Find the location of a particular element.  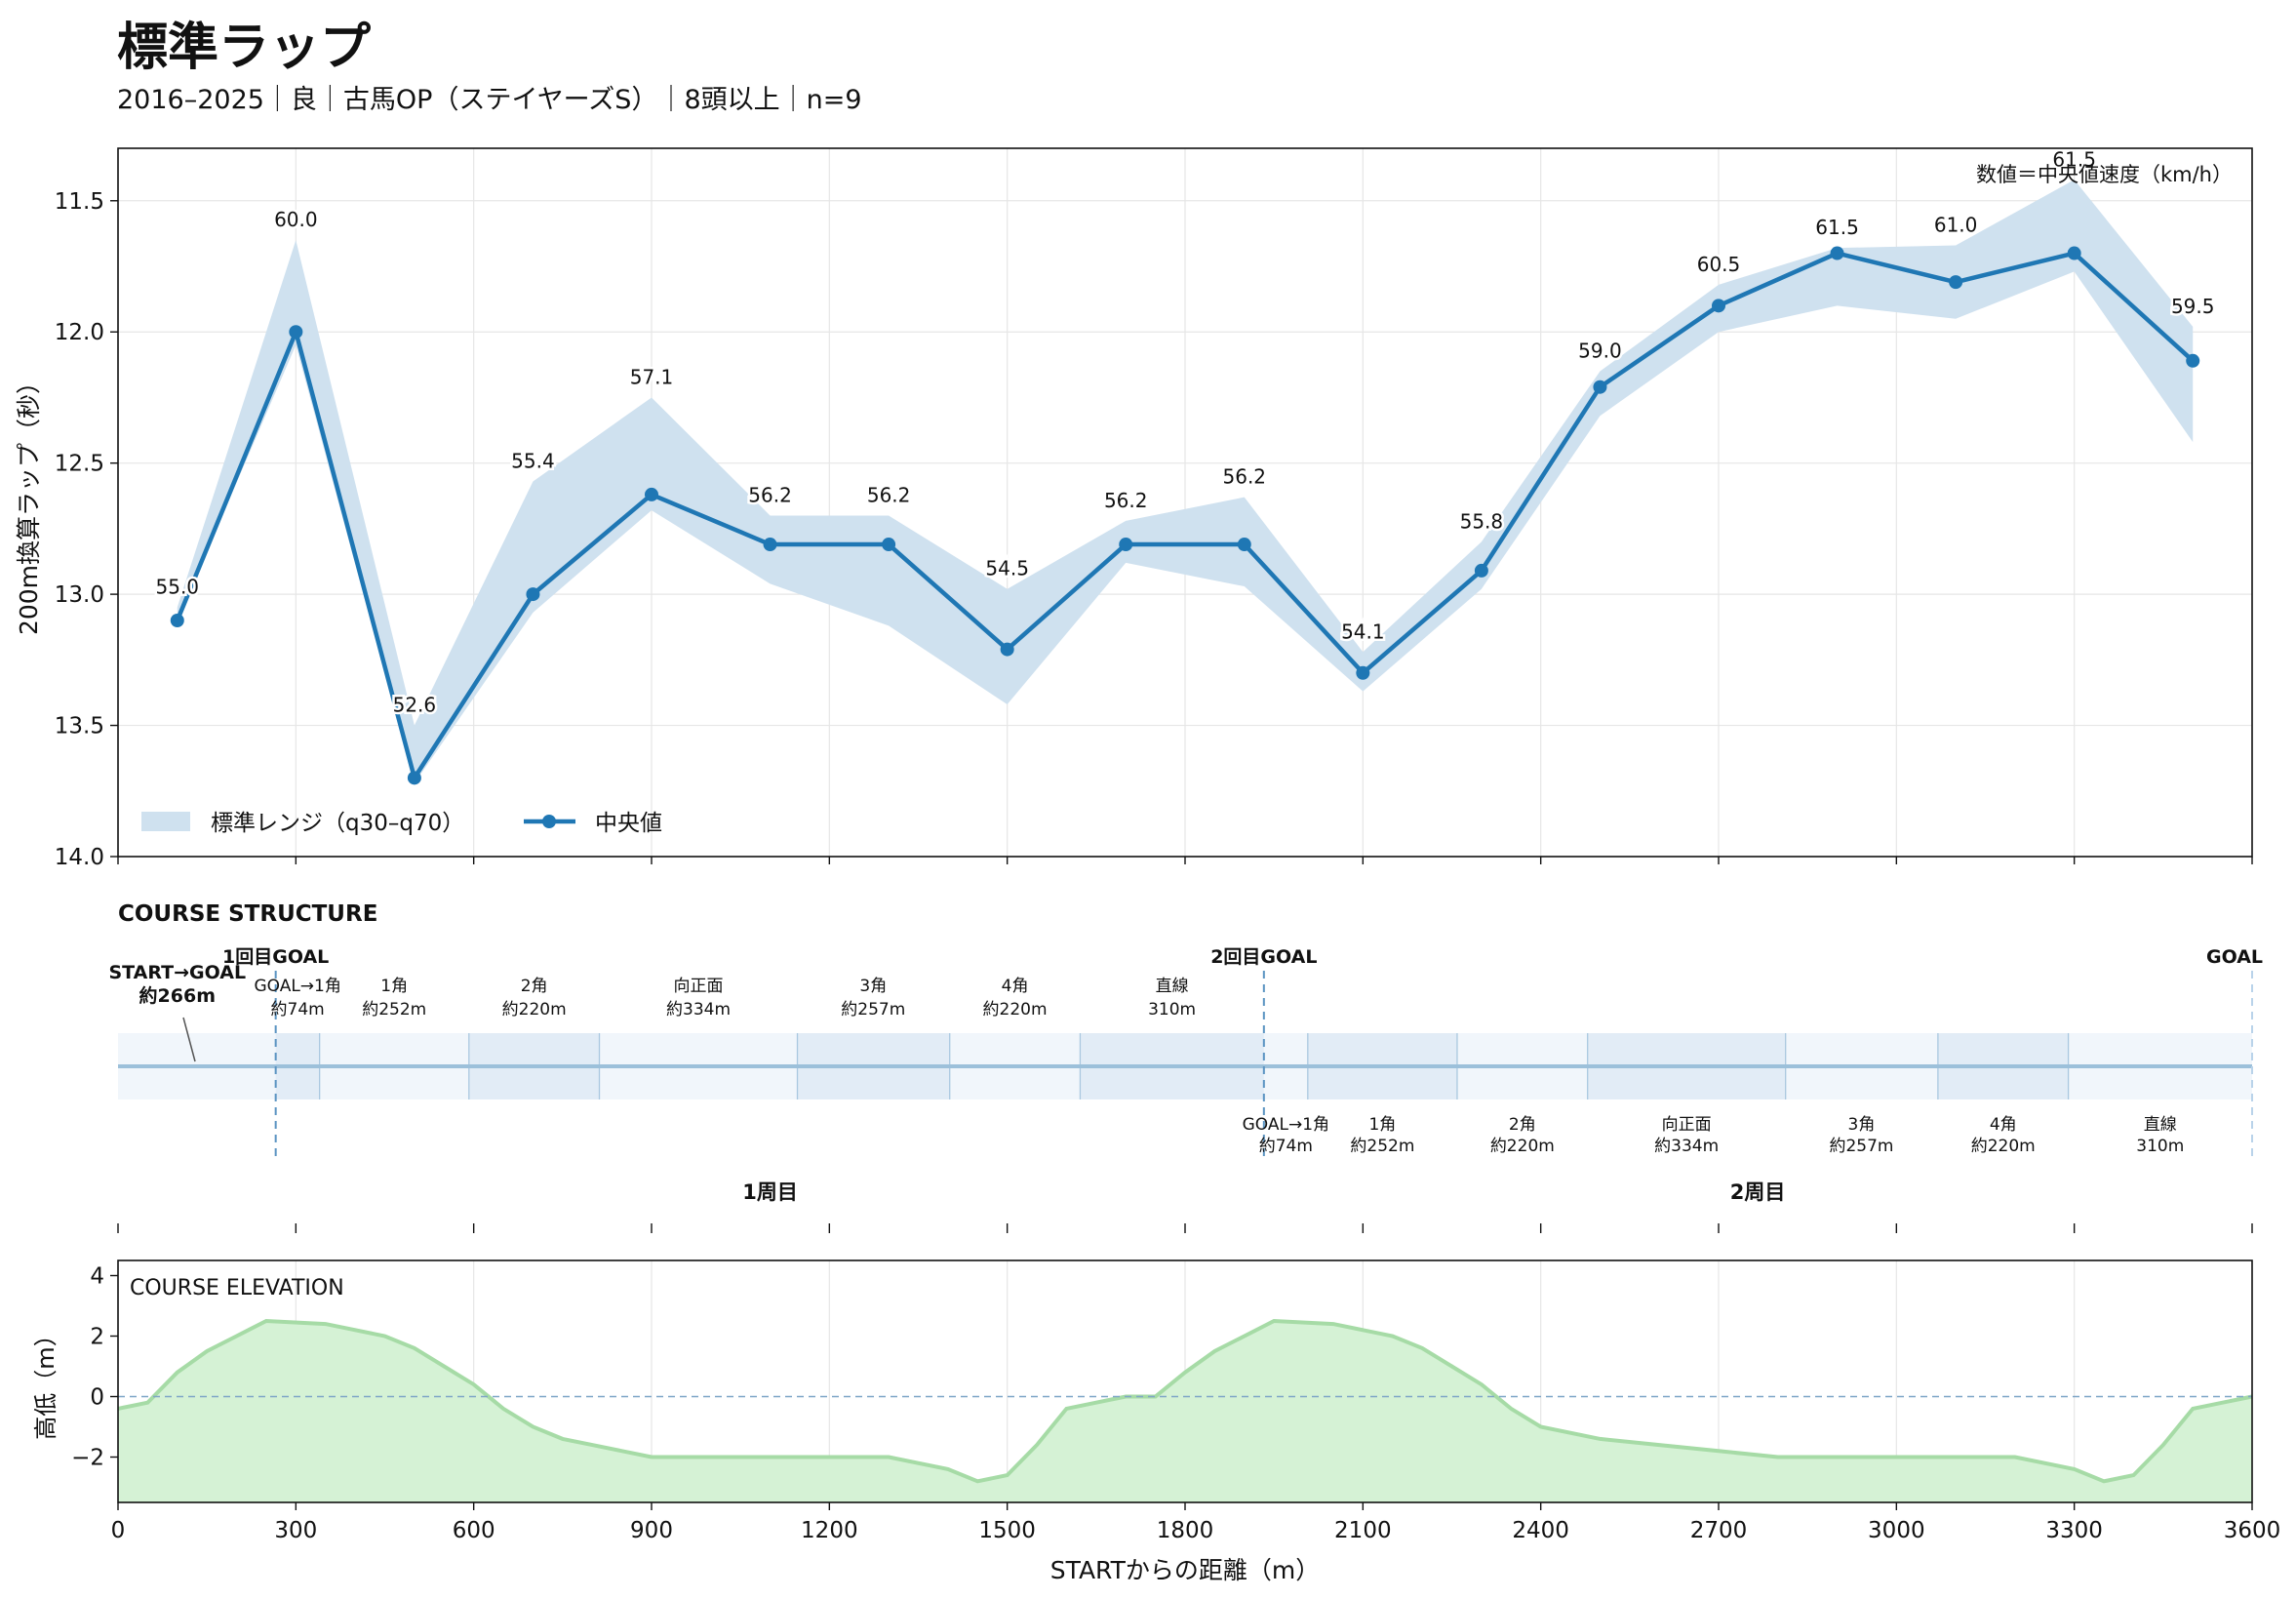

structure-top-label: 4角約220m is located at coordinates (1015, 998).